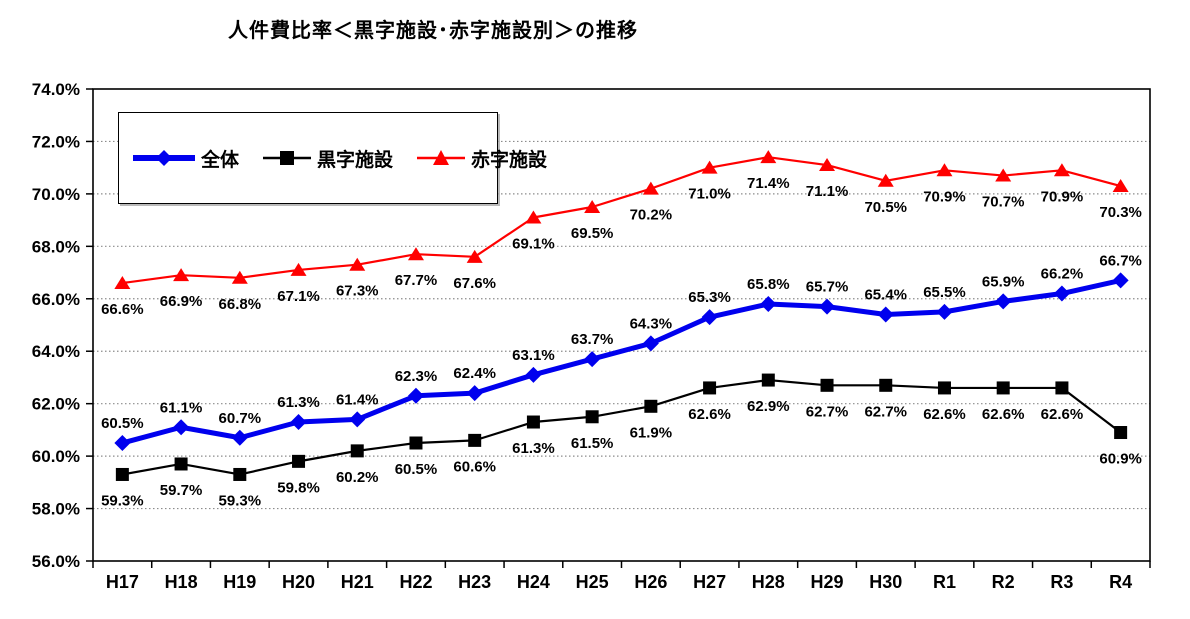 This screenshot has height=619, width=1190. Describe the element at coordinates (509, 160) in the screenshot. I see `legend-label-akaji: 赤字施設` at that location.